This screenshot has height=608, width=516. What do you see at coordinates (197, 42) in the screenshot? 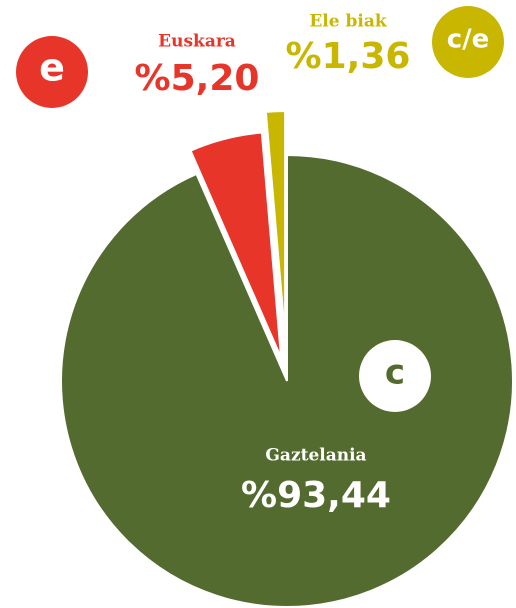
I see `category-label: Euskara` at bounding box center [197, 42].